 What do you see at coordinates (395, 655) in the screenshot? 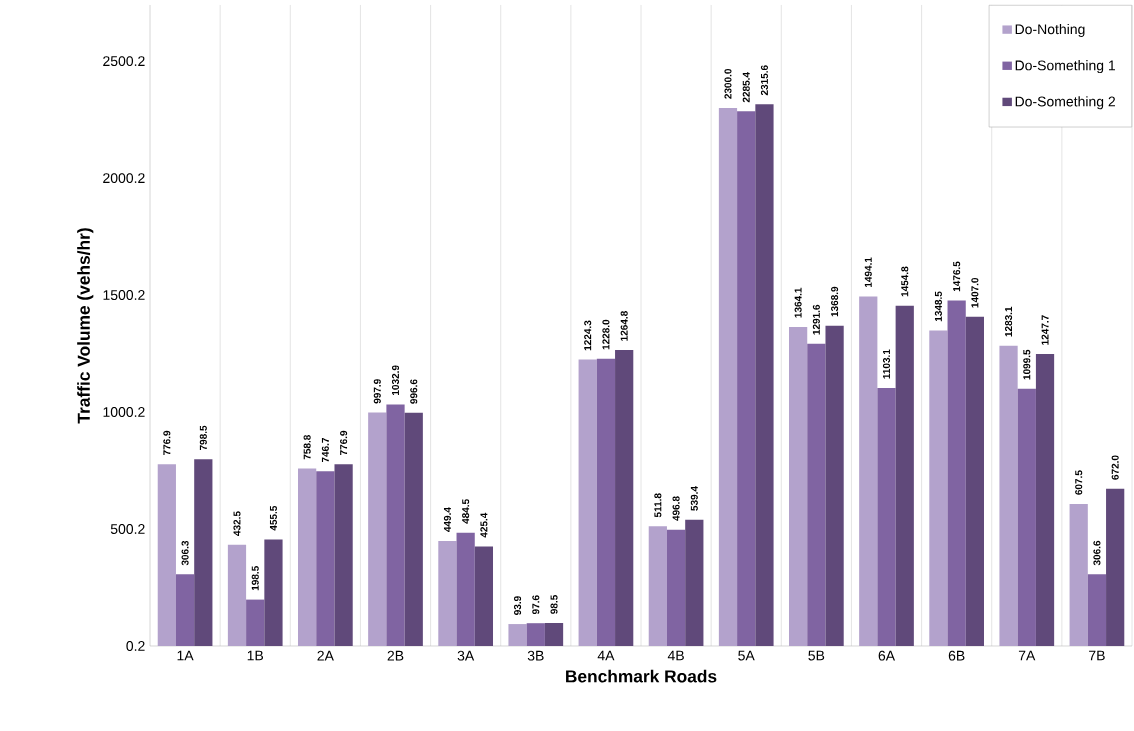
I see `x-tick-label: 2B` at bounding box center [395, 655].